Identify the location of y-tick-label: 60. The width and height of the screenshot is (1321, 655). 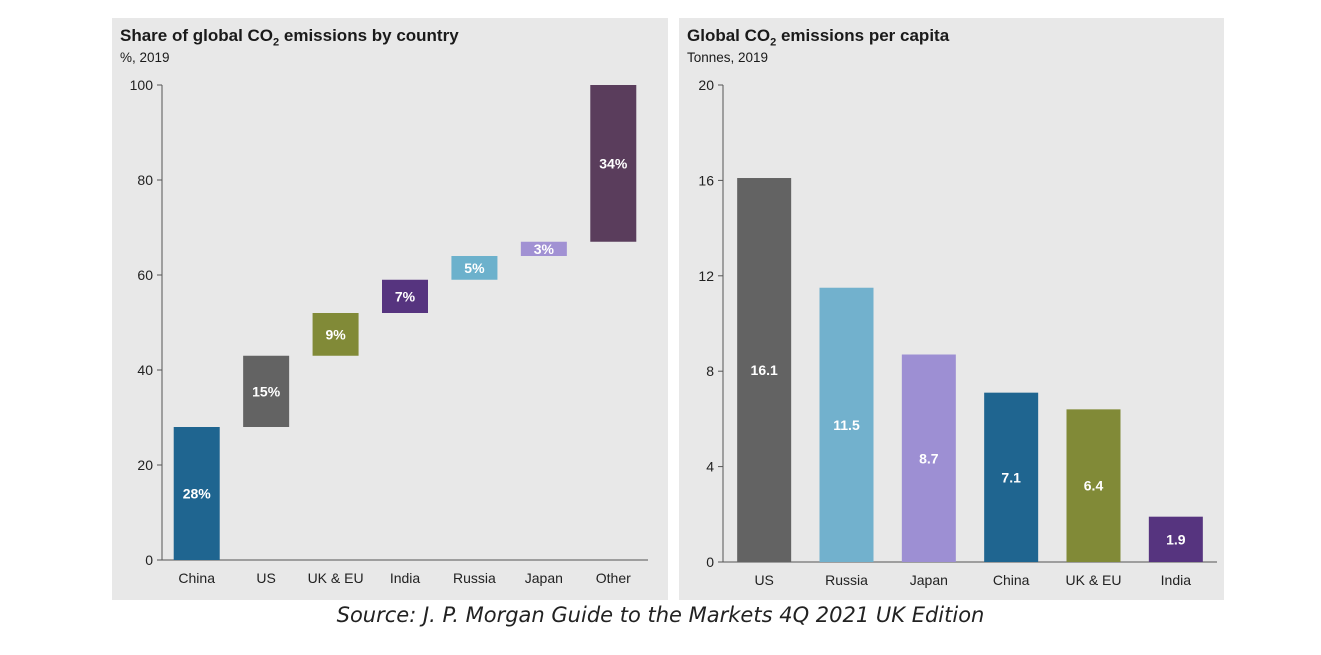
(145, 275).